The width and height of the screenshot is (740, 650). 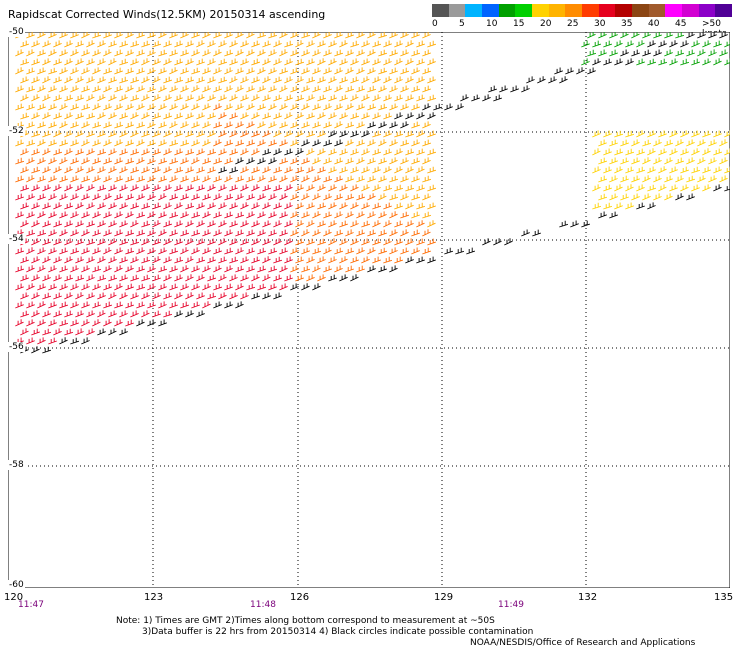 What do you see at coordinates (546, 24) in the screenshot?
I see `legend-label: 20` at bounding box center [546, 24].